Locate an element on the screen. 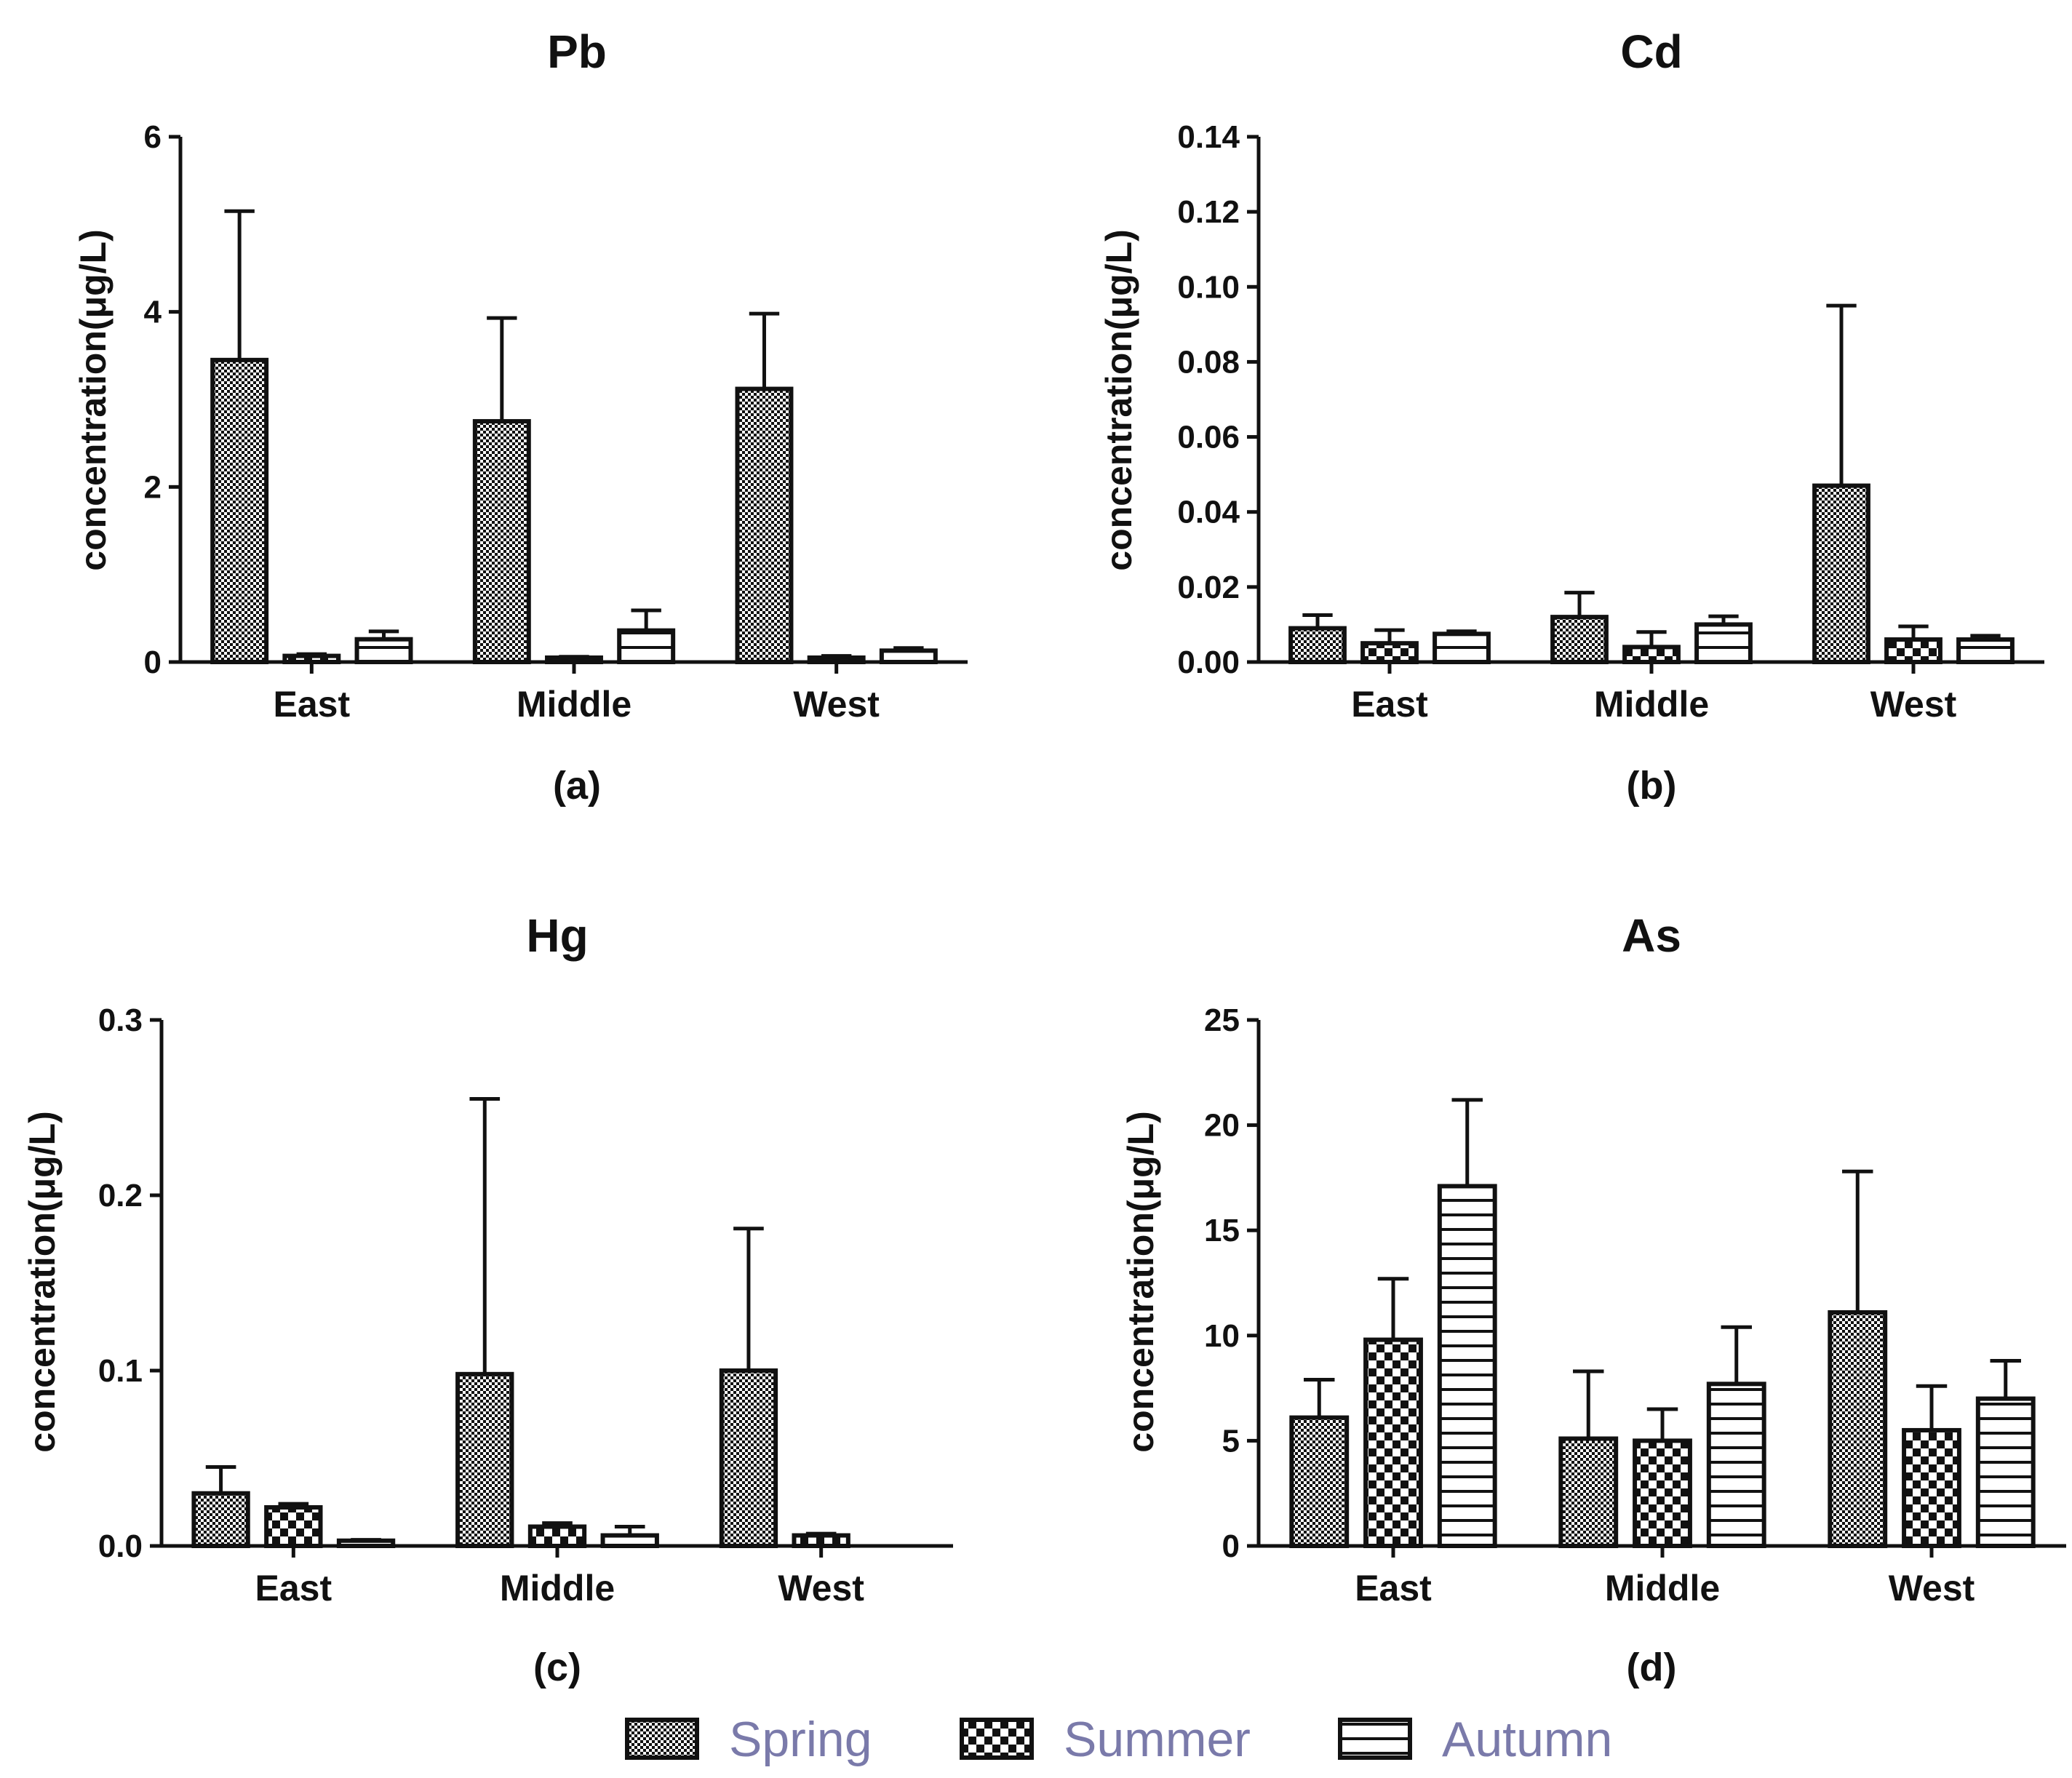  y-tick-label: 0.04 is located at coordinates (1208, 512).